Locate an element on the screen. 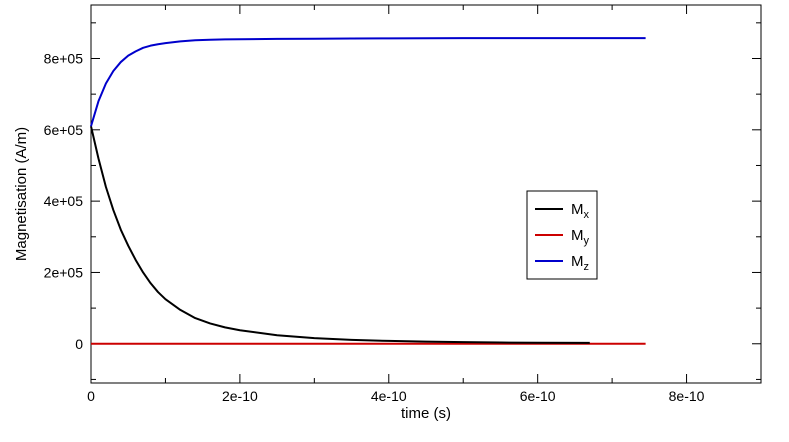  y-tick-label: 0 is located at coordinates (79, 344).